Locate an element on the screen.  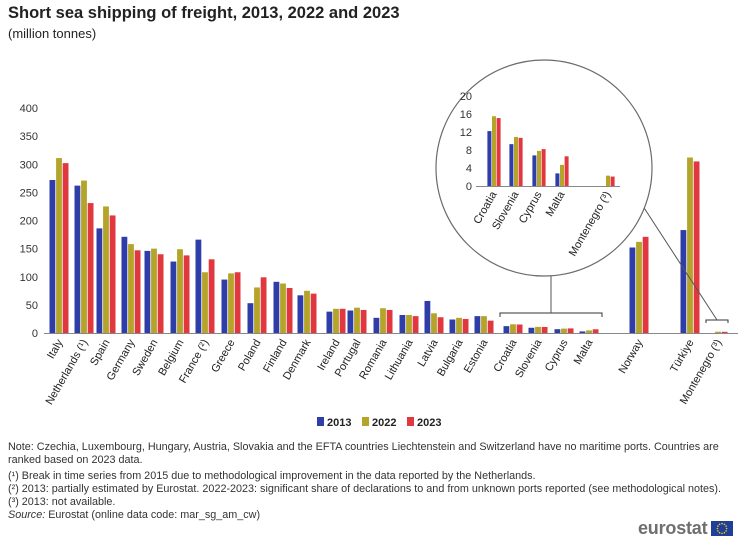
bar-latvia-2013 is located at coordinates (427, 316).